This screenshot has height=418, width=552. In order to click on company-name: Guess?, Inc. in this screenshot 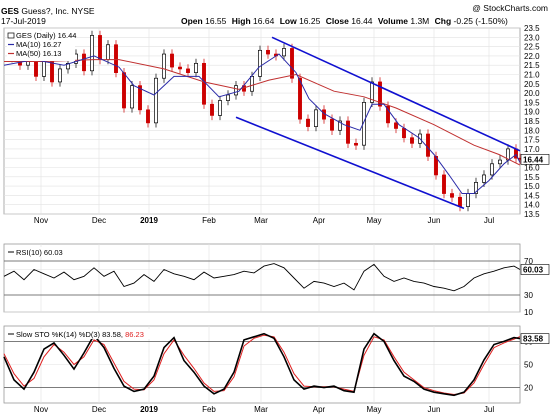, I will do `click(45, 11)`.